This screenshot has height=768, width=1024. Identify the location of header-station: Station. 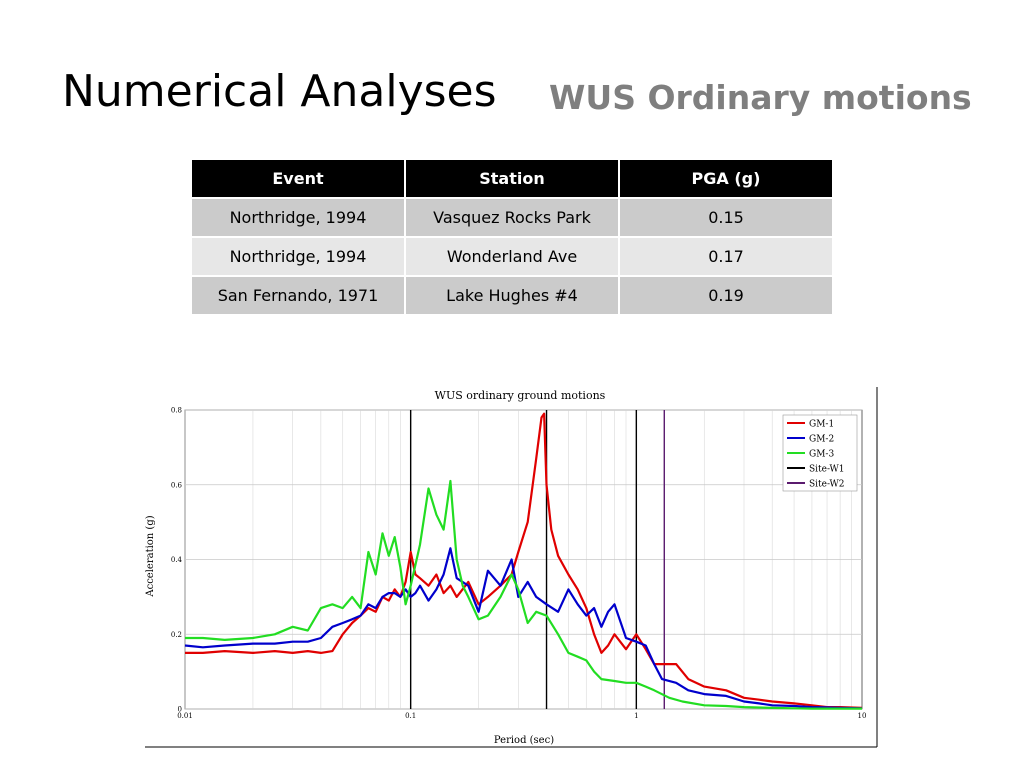
(512, 178).